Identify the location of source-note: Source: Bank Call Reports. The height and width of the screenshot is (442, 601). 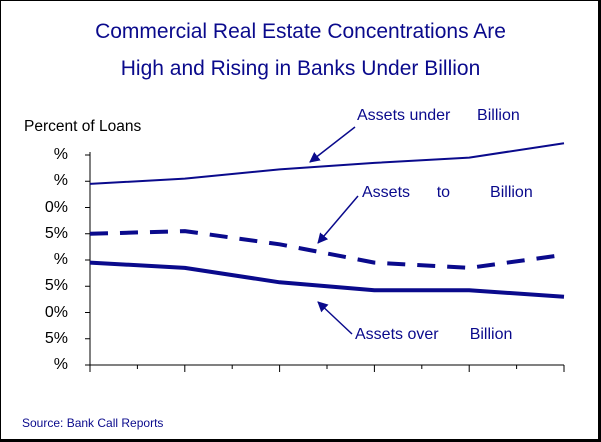
(93, 423).